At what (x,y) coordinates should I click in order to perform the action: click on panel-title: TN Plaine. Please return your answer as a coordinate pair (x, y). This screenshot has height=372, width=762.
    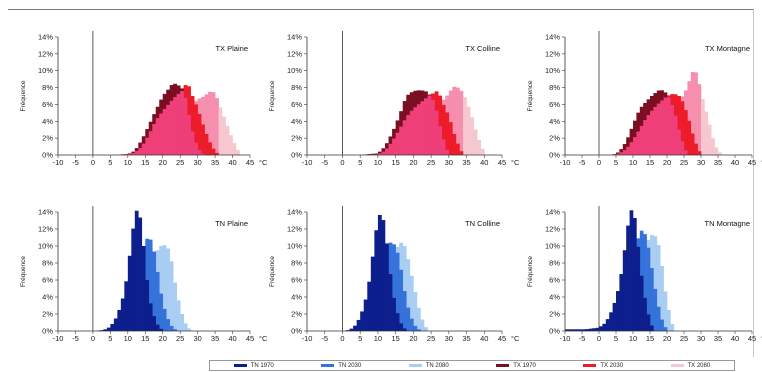
    Looking at the image, I should click on (231, 223).